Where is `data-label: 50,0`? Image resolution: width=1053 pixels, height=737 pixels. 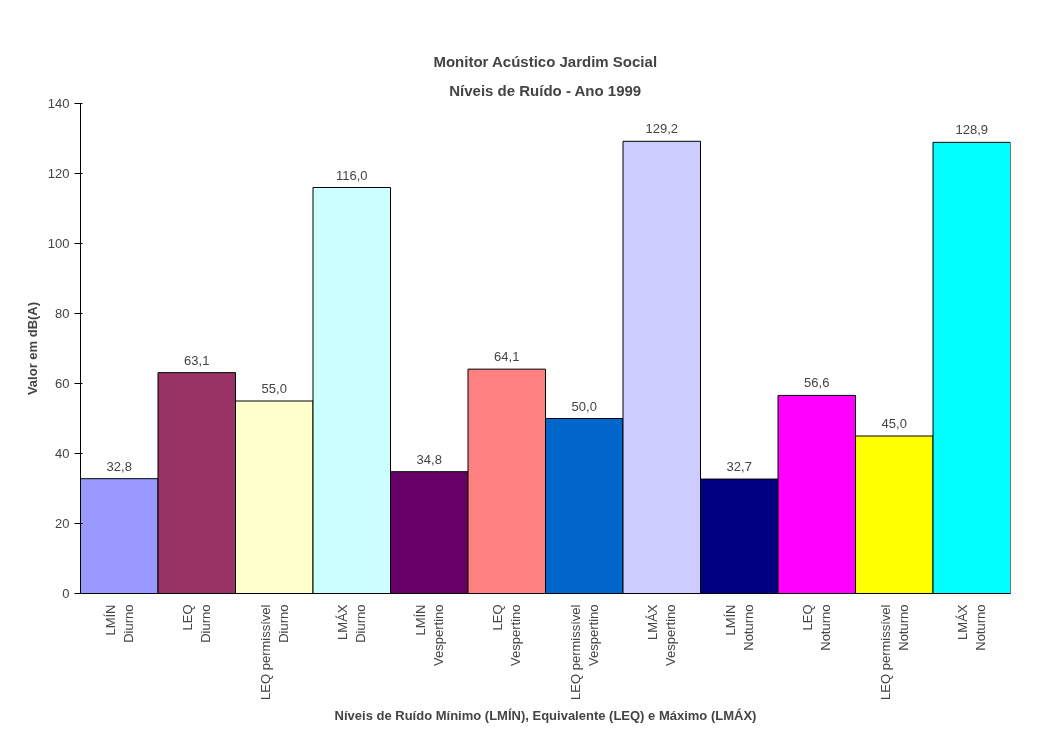 data-label: 50,0 is located at coordinates (584, 406).